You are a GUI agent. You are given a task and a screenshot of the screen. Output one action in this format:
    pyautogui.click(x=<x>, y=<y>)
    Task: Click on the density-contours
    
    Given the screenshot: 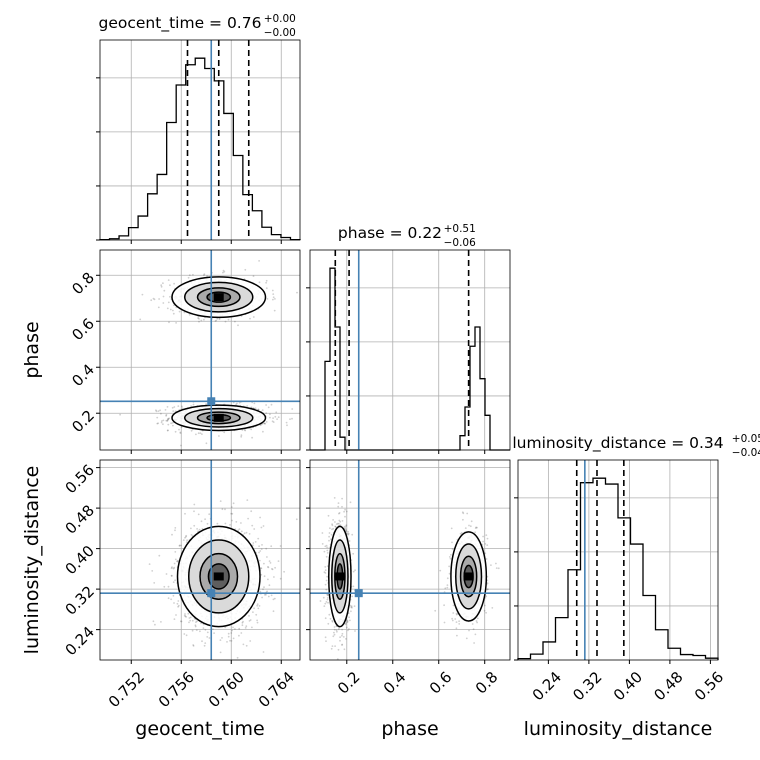 What is the action you would take?
    pyautogui.click(x=219, y=354)
    